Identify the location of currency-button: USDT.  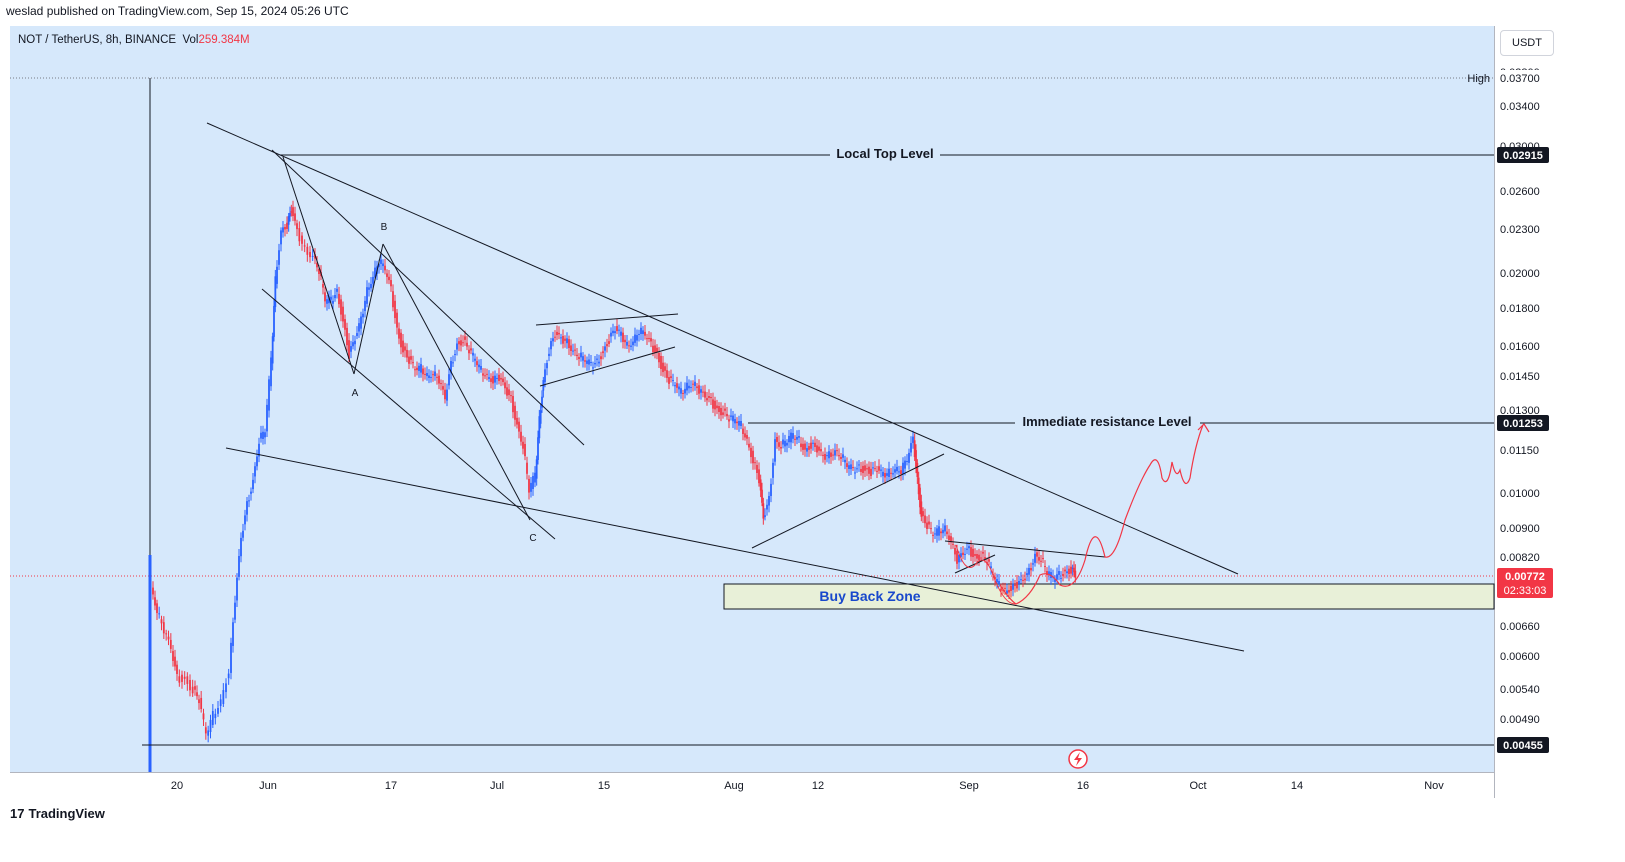
(1527, 43).